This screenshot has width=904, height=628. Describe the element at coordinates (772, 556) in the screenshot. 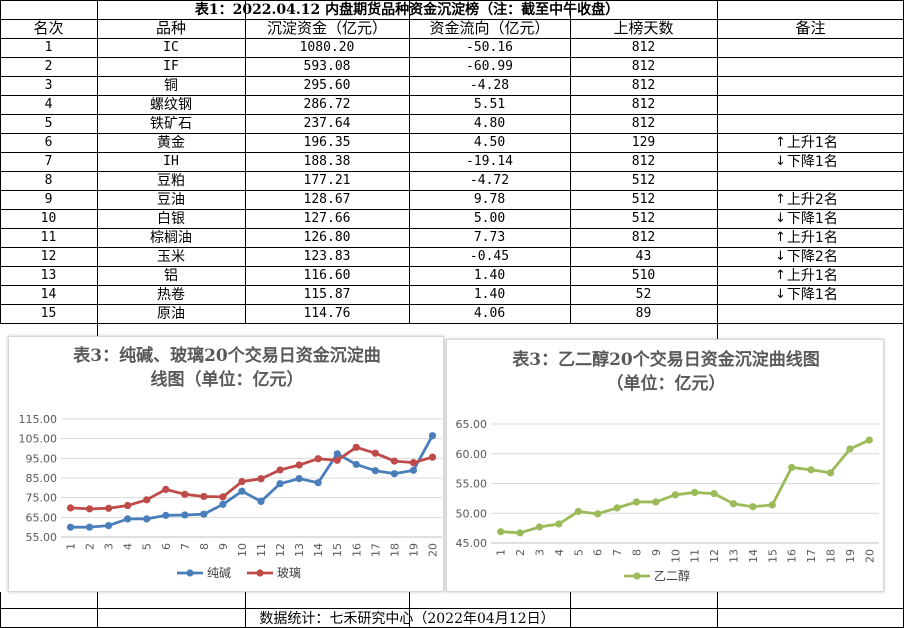

I see `x-tick-label: 15` at that location.